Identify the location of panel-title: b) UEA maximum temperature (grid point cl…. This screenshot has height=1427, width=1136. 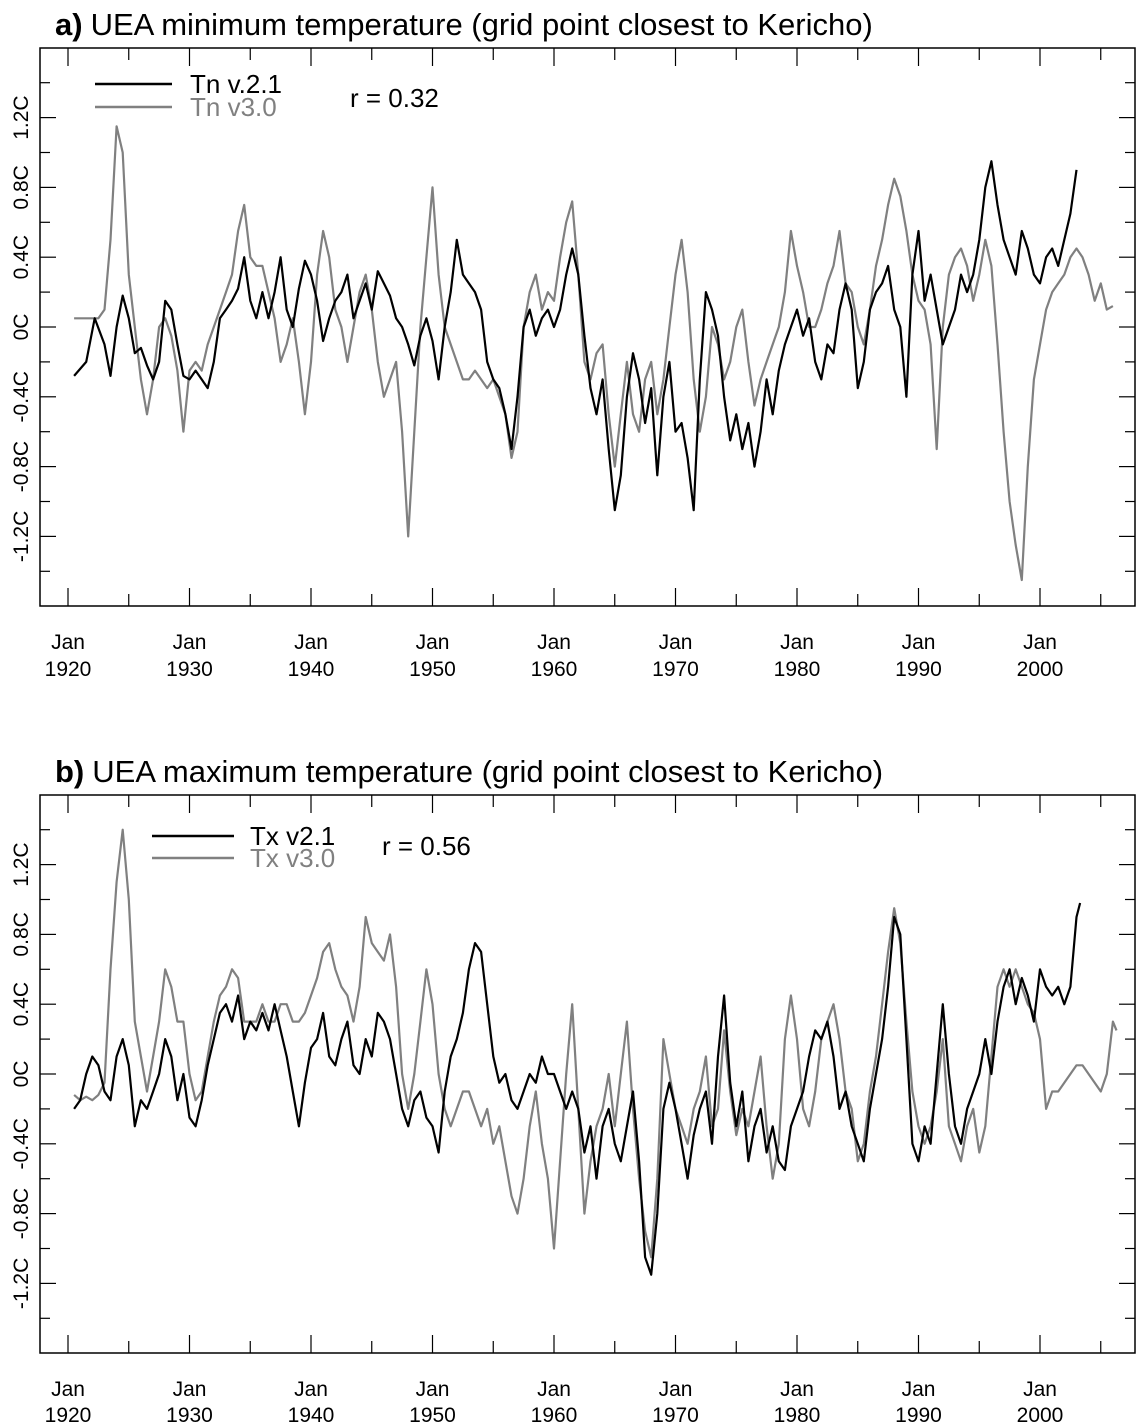
(469, 771).